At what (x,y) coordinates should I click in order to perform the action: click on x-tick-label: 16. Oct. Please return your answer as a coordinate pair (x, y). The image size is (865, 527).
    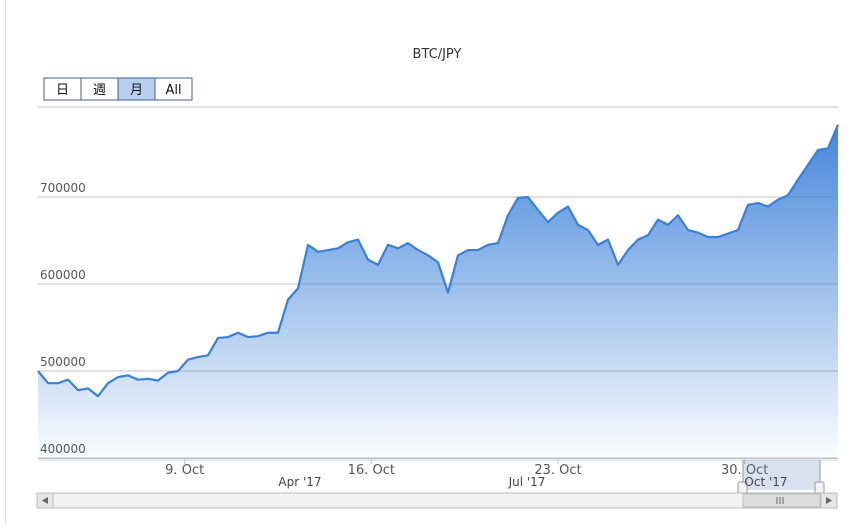
    Looking at the image, I should click on (371, 470).